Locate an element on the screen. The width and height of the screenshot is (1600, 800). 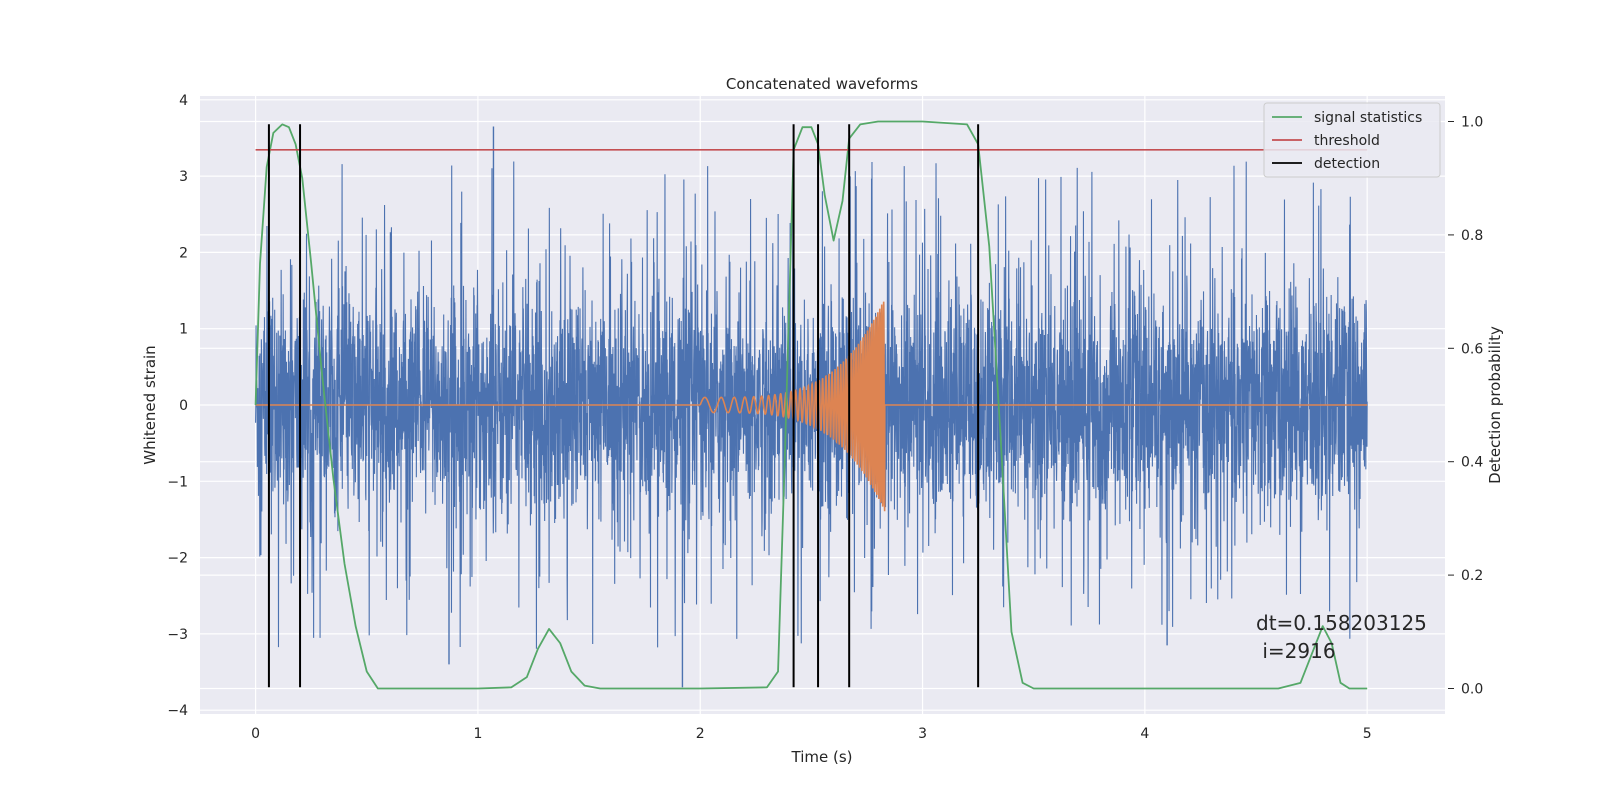
annotation-i: i=2916 is located at coordinates (1296, 651).